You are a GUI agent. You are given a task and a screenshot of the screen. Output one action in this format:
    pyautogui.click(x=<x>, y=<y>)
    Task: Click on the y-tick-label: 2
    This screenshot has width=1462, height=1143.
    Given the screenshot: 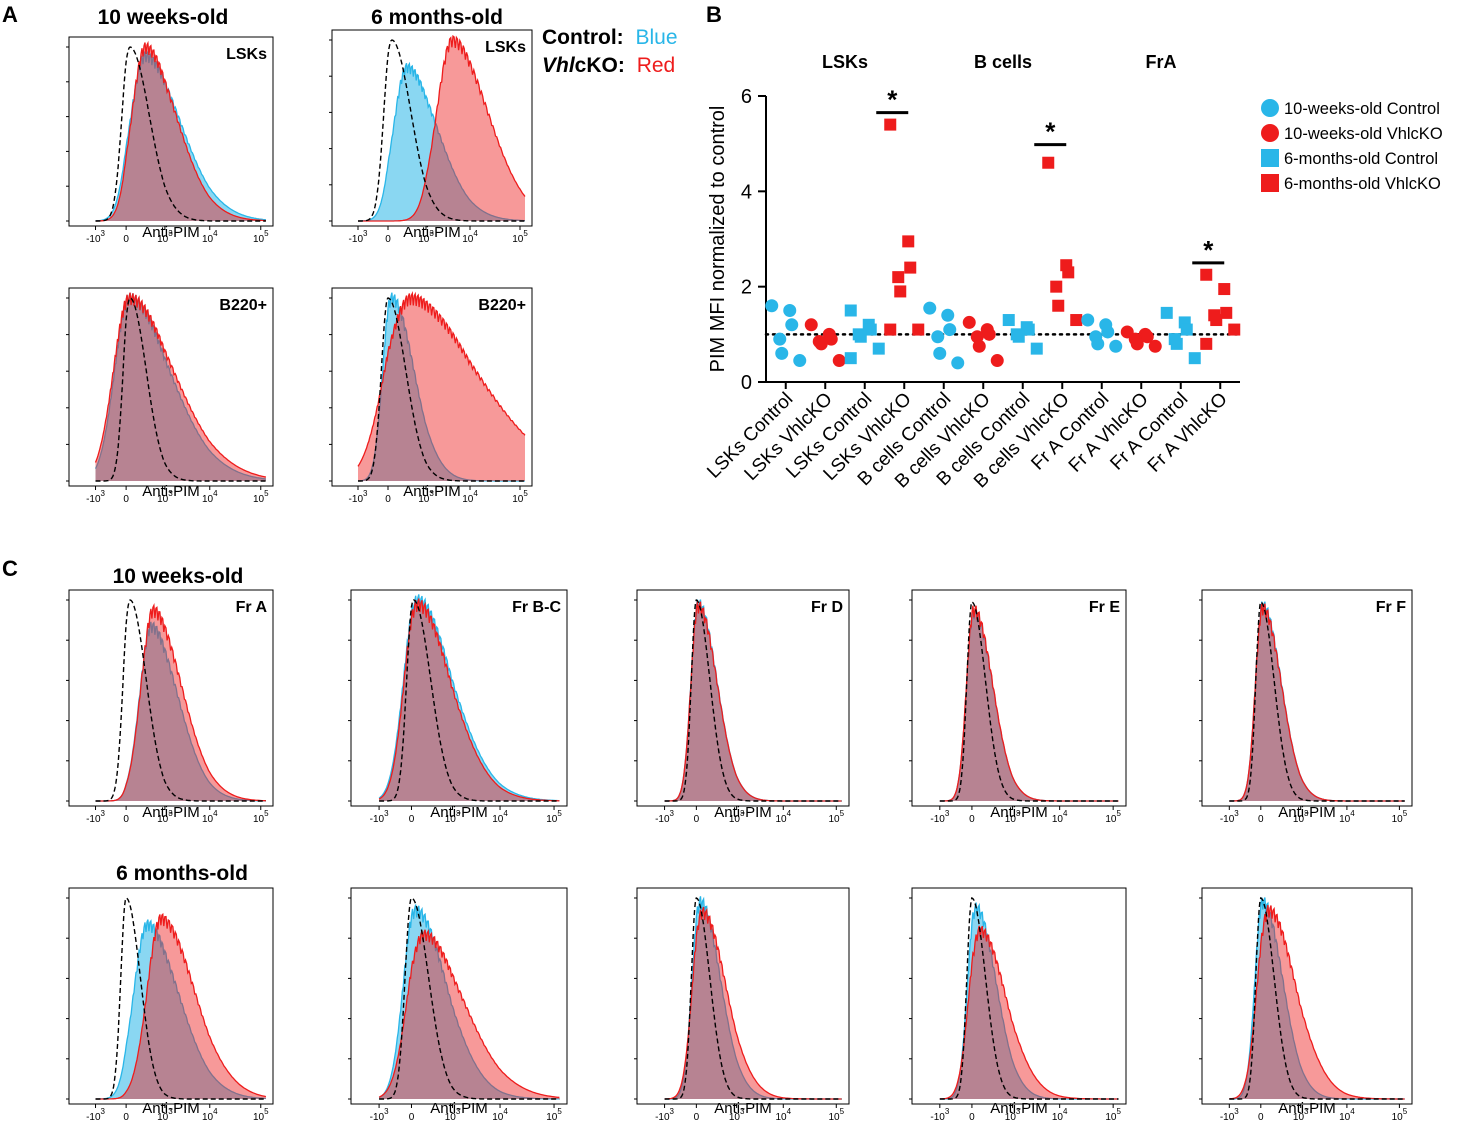 What is the action you would take?
    pyautogui.click(x=746, y=288)
    